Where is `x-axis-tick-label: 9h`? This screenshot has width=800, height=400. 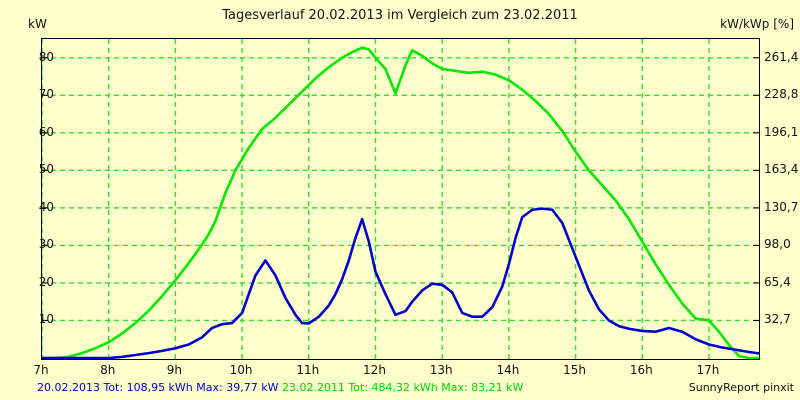 x-axis-tick-label: 9h is located at coordinates (174, 370).